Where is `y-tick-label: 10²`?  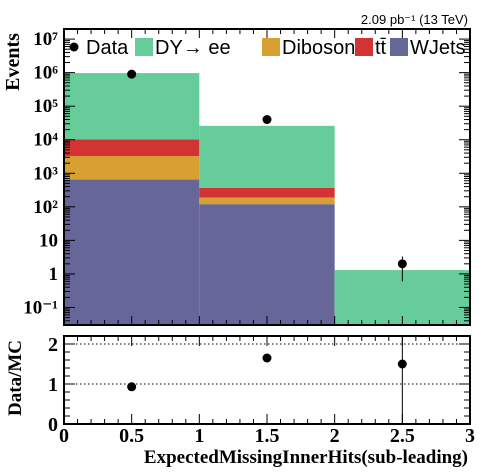 y-tick-label: 10² is located at coordinates (45, 207).